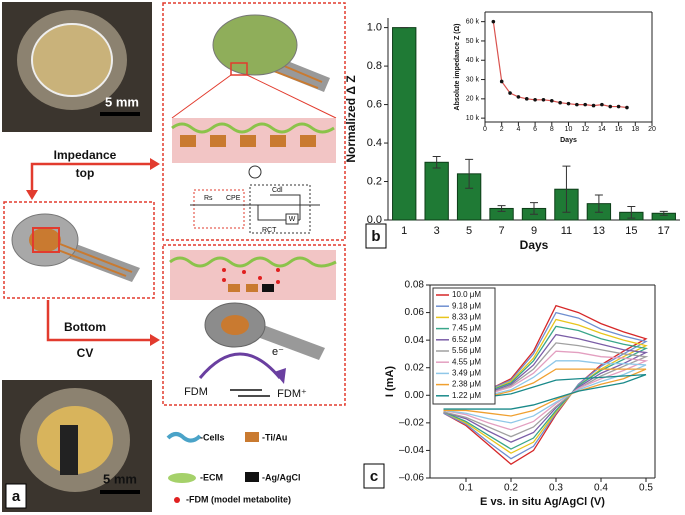 The height and width of the screenshot is (515, 685). What do you see at coordinates (502, 129) in the screenshot?
I see `x-tick-label: 2` at bounding box center [502, 129].